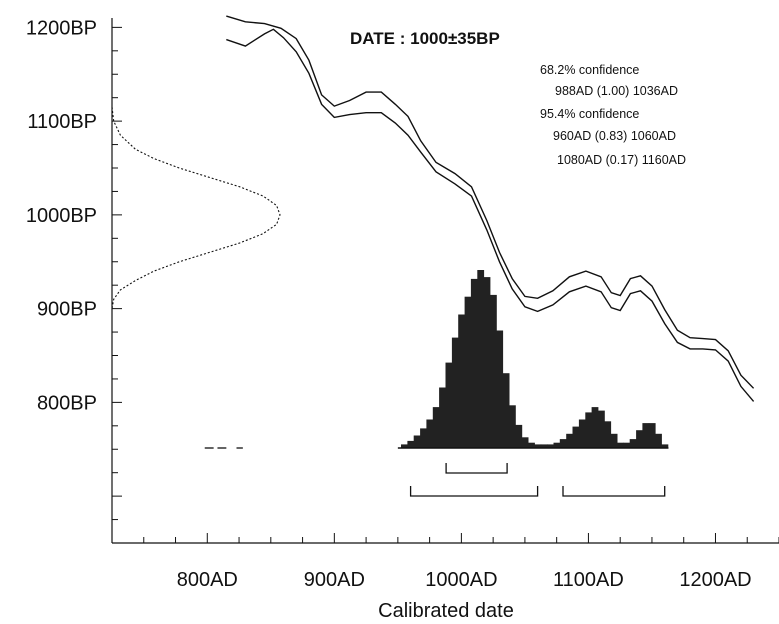 This screenshot has height=624, width=779. What do you see at coordinates (589, 70) in the screenshot?
I see `confidence-heading: 68.2% confidence` at bounding box center [589, 70].